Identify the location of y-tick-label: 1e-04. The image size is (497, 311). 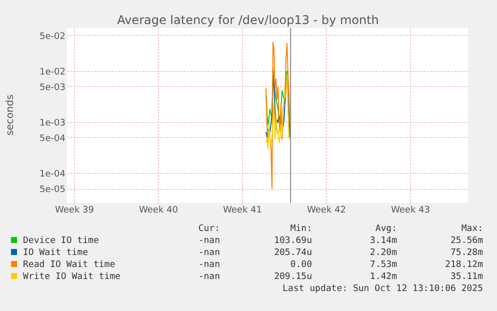
(53, 175).